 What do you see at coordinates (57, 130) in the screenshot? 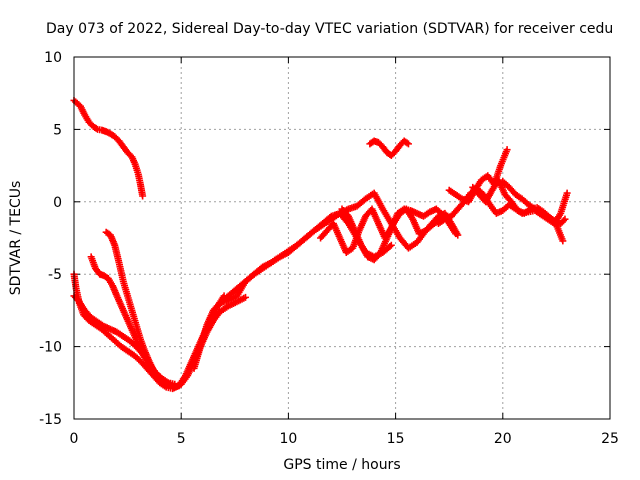
I see `y-tick-label: 5` at bounding box center [57, 130].